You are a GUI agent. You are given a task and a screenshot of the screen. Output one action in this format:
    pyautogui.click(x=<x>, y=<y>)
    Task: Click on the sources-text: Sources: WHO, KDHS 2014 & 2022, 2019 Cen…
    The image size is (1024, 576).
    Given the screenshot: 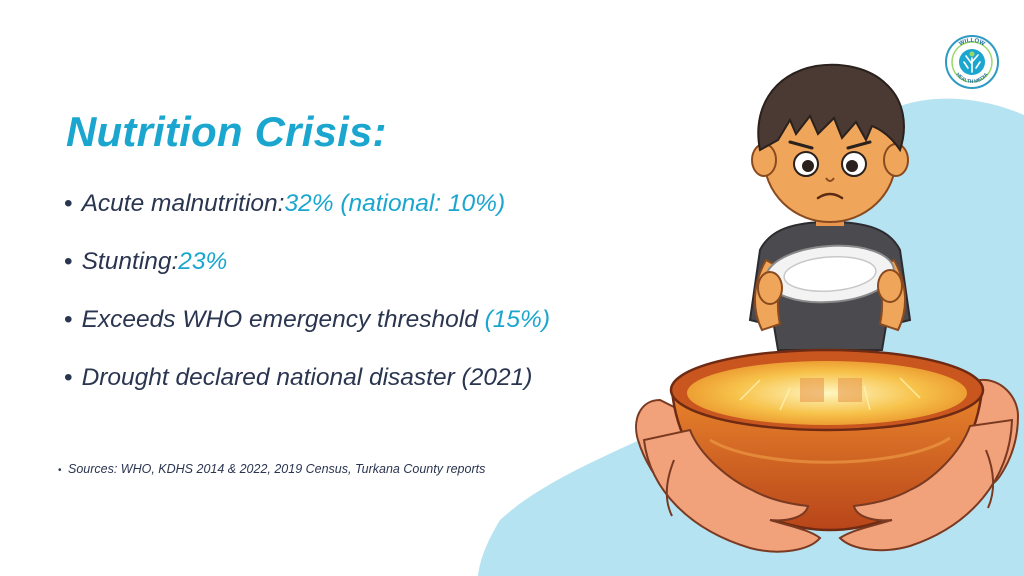 What is the action you would take?
    pyautogui.click(x=277, y=469)
    